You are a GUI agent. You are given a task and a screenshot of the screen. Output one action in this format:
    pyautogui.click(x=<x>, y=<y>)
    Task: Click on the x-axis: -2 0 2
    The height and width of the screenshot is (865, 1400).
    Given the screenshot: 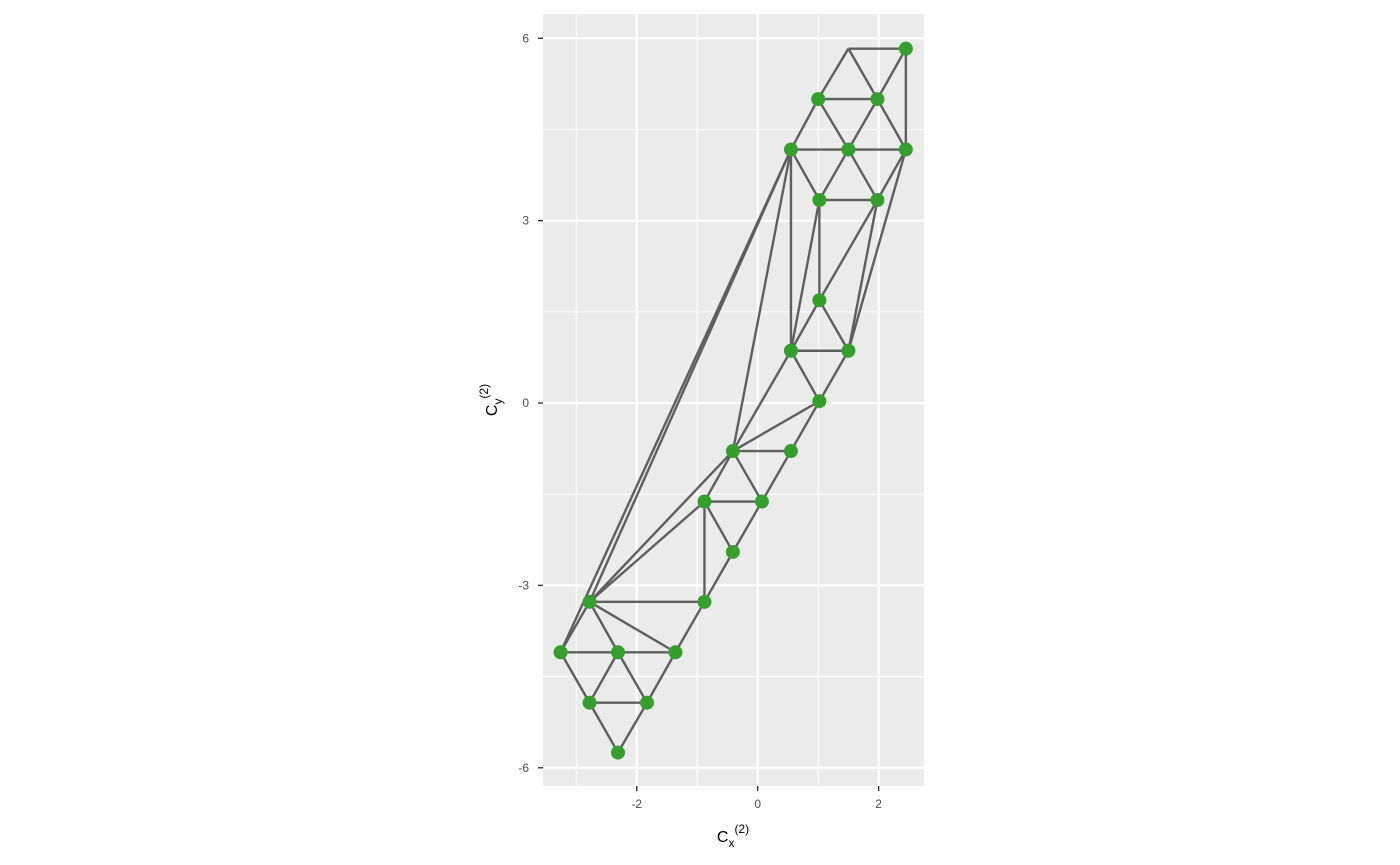 What is the action you would take?
    pyautogui.click(x=756, y=798)
    